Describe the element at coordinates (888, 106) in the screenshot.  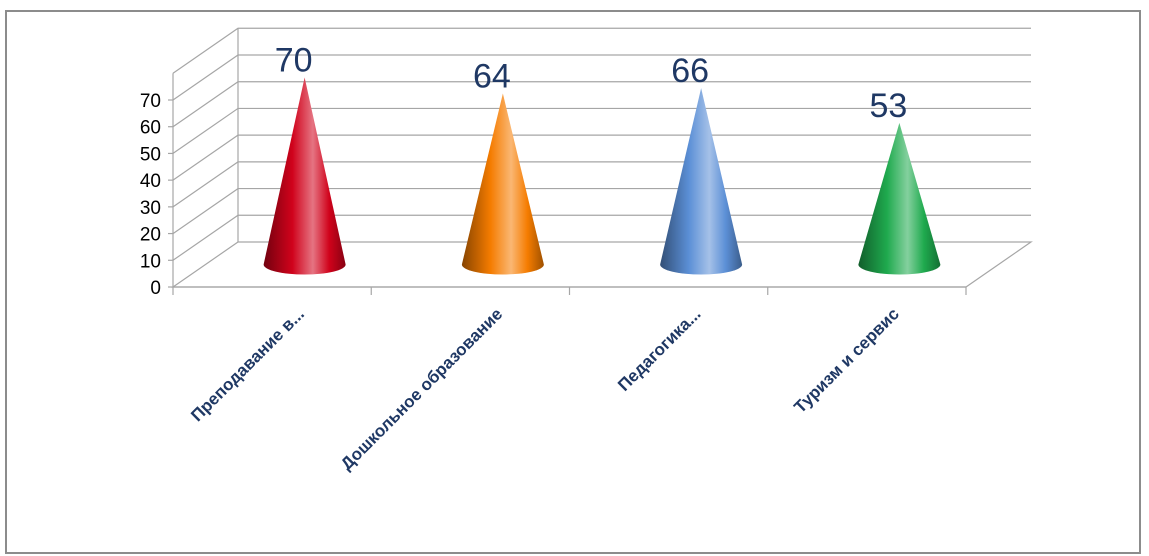
I see `data-label: 53` at that location.